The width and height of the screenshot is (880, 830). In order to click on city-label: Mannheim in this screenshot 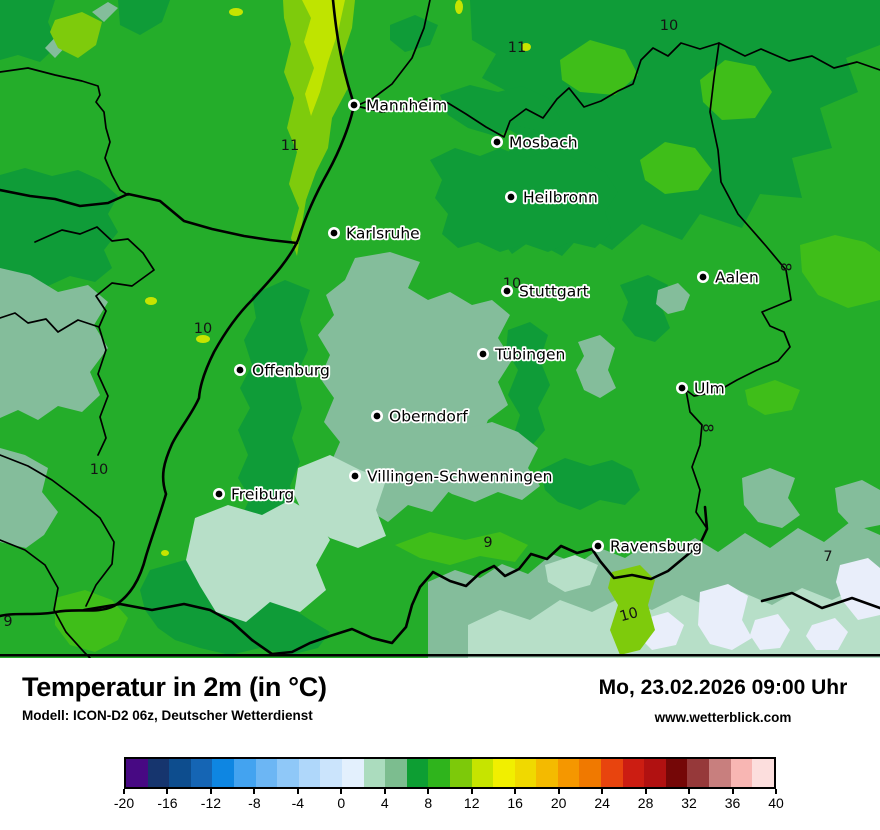, I will do `click(406, 106)`.